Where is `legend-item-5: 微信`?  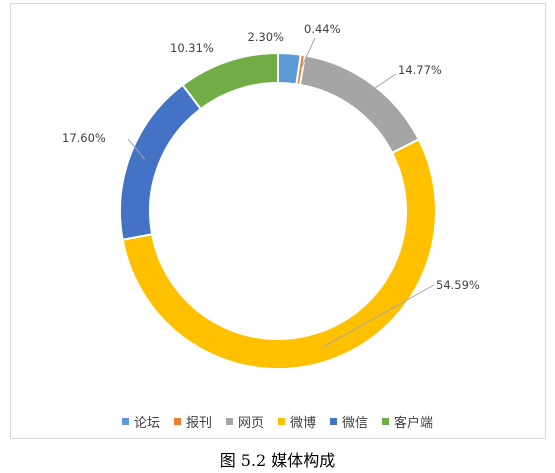 legend-item-5: 微信 is located at coordinates (349, 421).